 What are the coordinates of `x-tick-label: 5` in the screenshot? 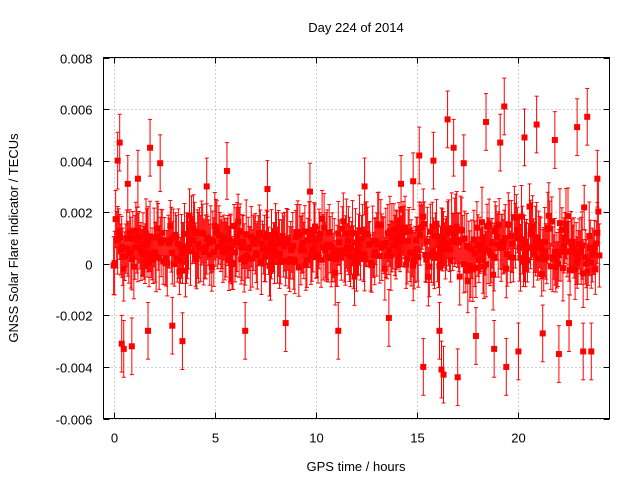 It's located at (215, 438).